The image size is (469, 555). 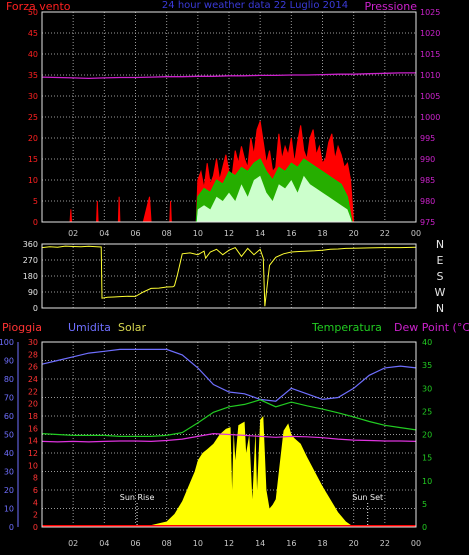 I want to click on wind-average-line, so click(x=274, y=190).